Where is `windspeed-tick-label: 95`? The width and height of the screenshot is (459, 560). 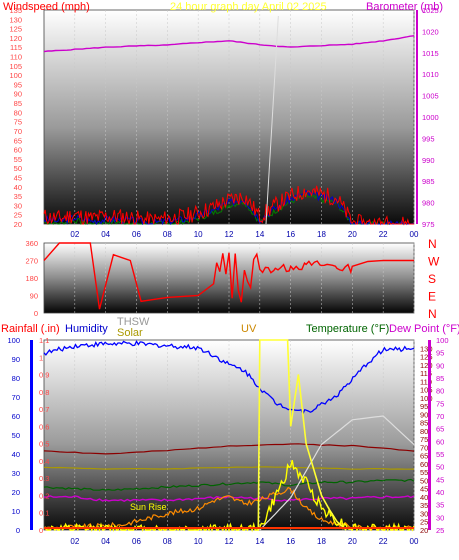 windspeed-tick-label: 95 is located at coordinates (18, 84).